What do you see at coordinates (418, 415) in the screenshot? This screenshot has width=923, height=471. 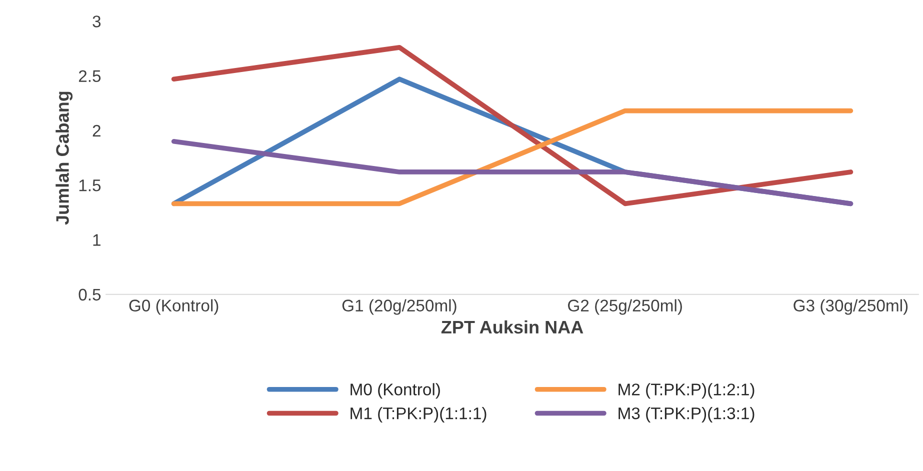 I see `legend-label: M1 (T:PK:P)(1:1:1)` at bounding box center [418, 415].